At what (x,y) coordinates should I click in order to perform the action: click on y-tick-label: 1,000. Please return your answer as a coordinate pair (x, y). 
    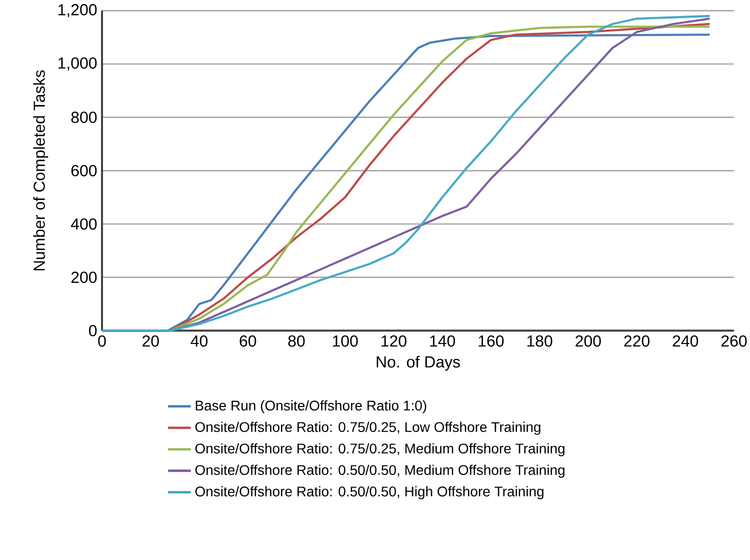
    Looking at the image, I should click on (77, 64).